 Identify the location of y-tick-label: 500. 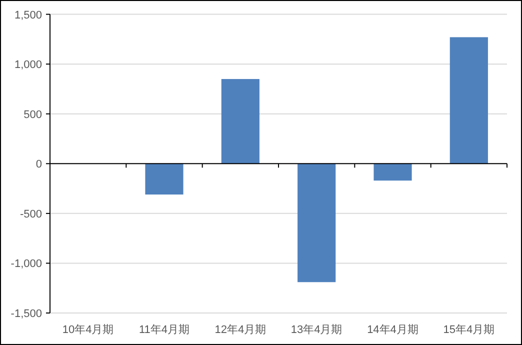
(33, 114).